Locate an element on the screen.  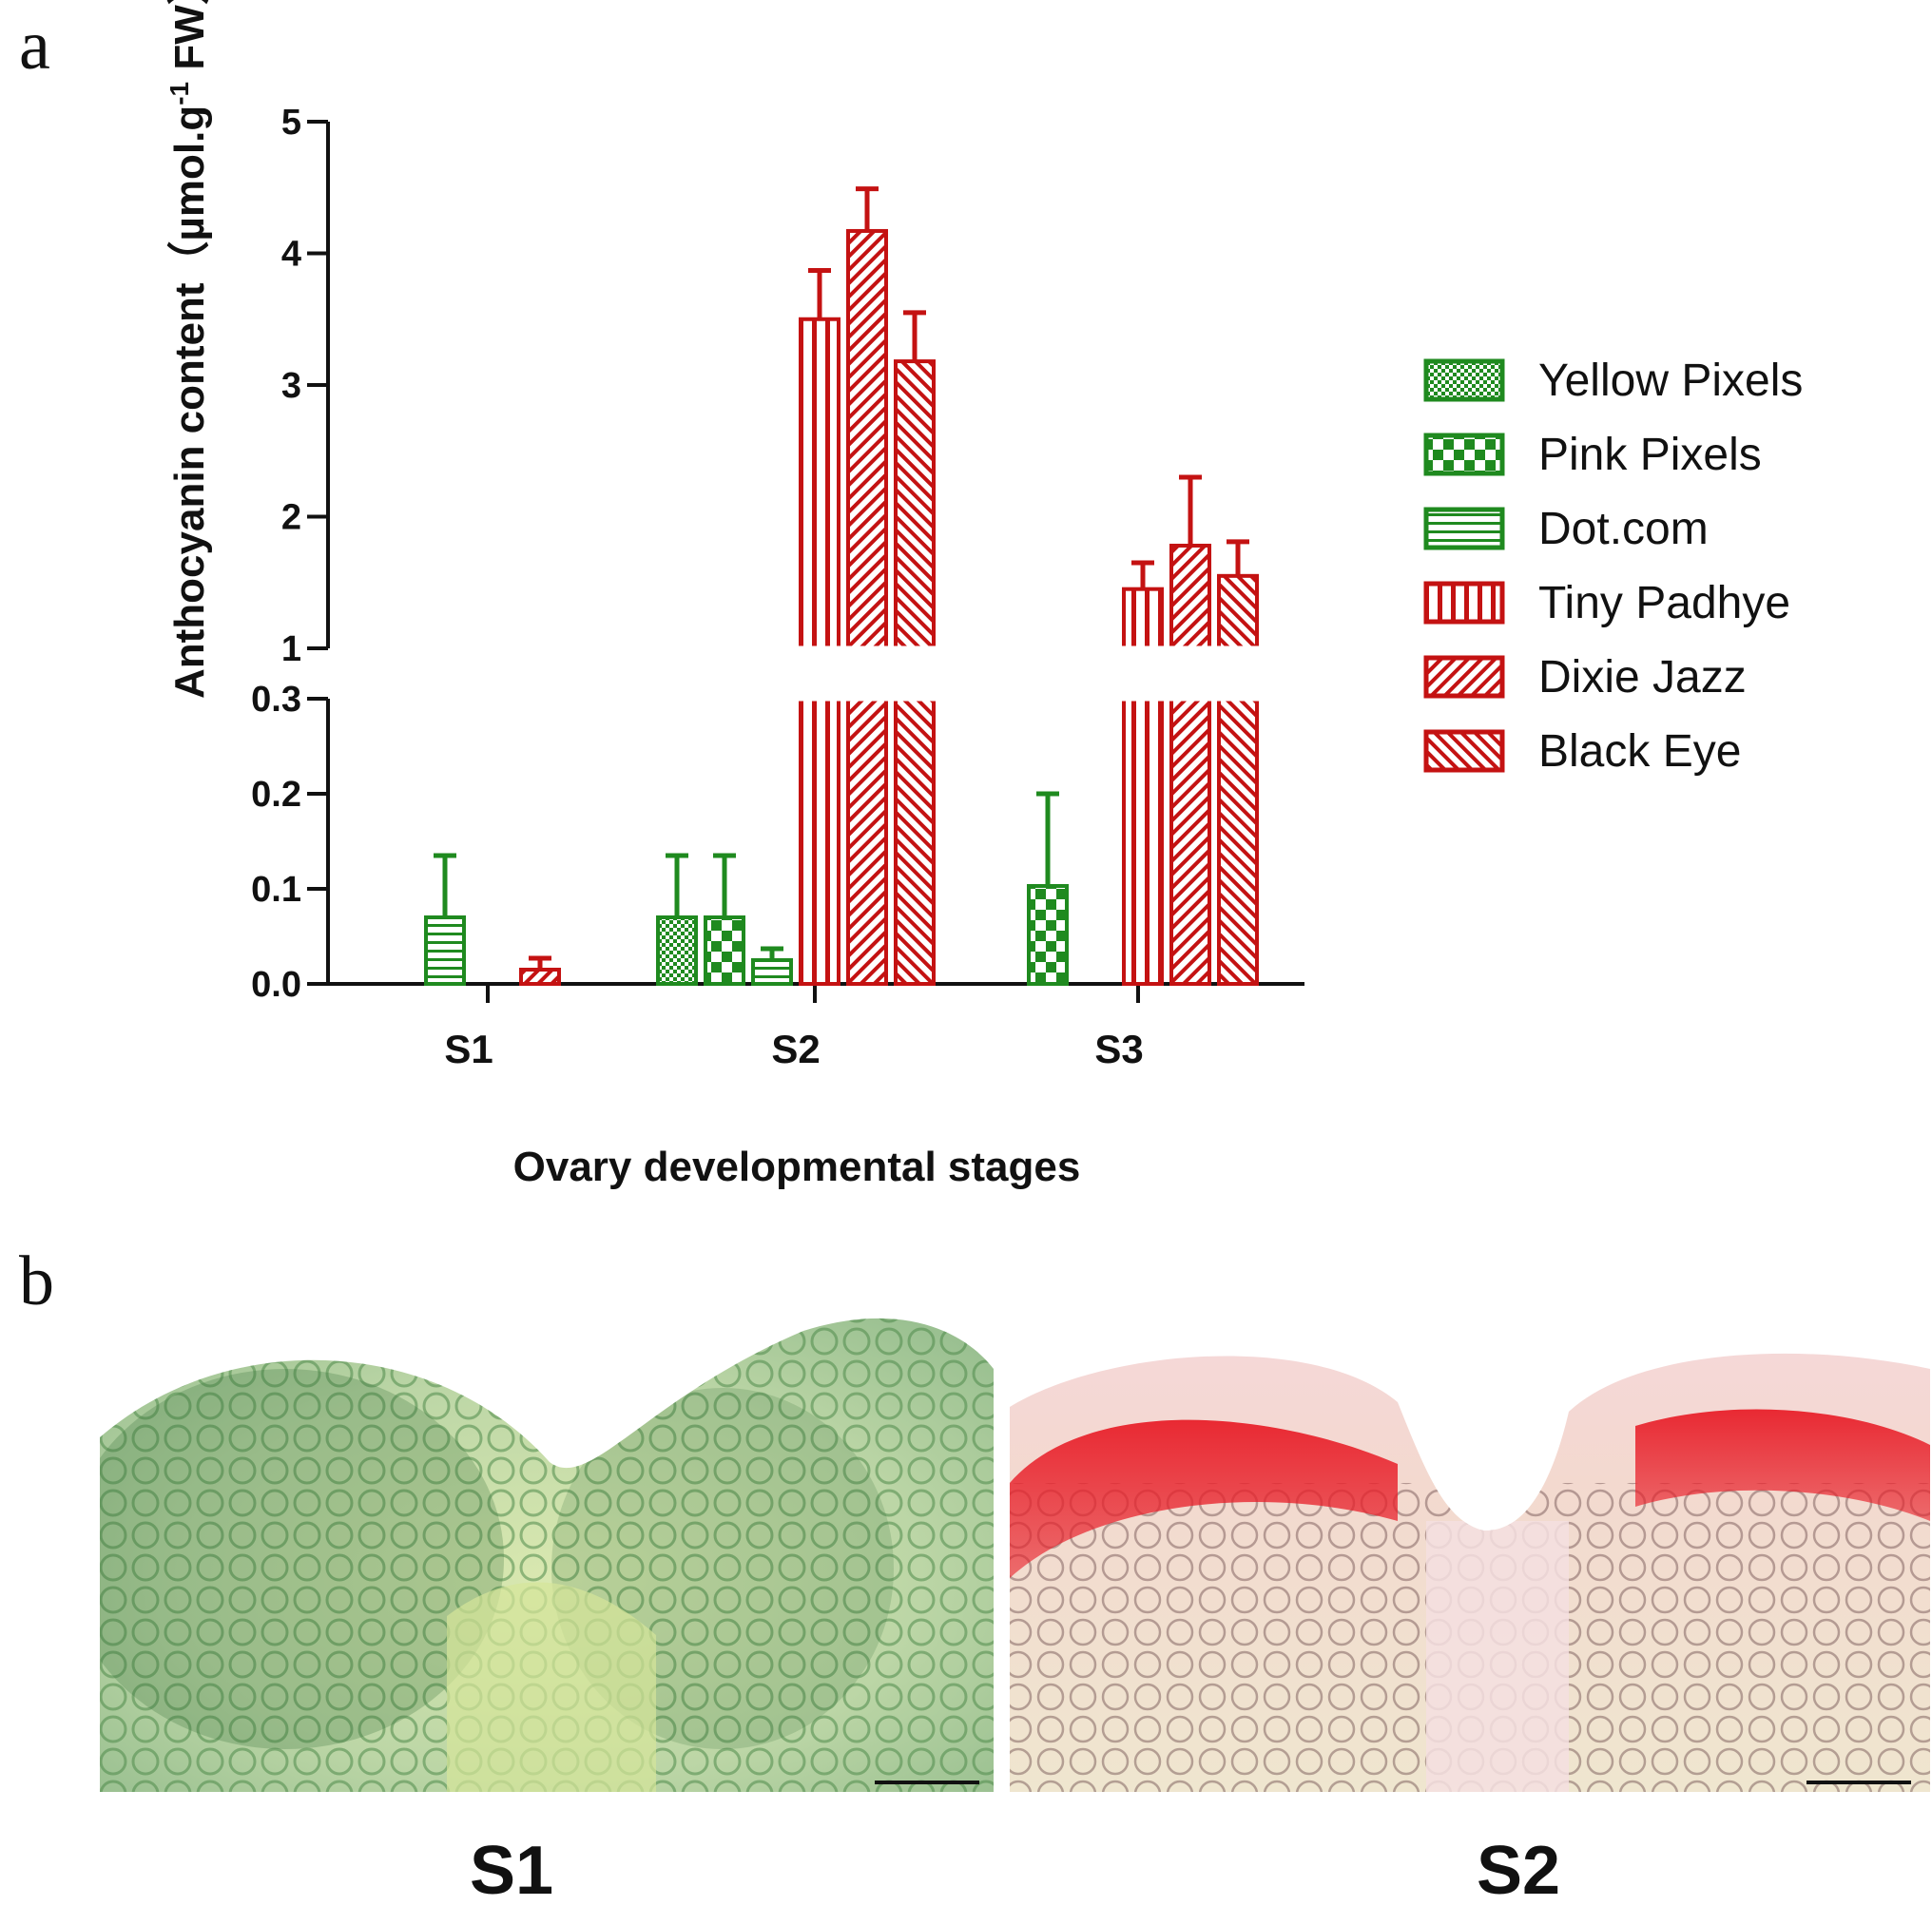
legend-label: Pink Pixels is located at coordinates (1650, 455).